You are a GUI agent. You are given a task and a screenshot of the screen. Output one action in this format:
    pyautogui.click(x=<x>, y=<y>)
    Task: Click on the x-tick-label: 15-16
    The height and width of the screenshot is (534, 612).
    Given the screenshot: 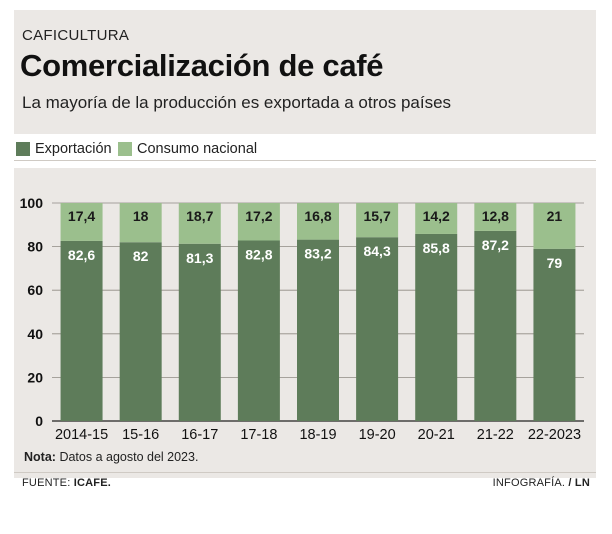 What is the action you would take?
    pyautogui.click(x=140, y=435)
    